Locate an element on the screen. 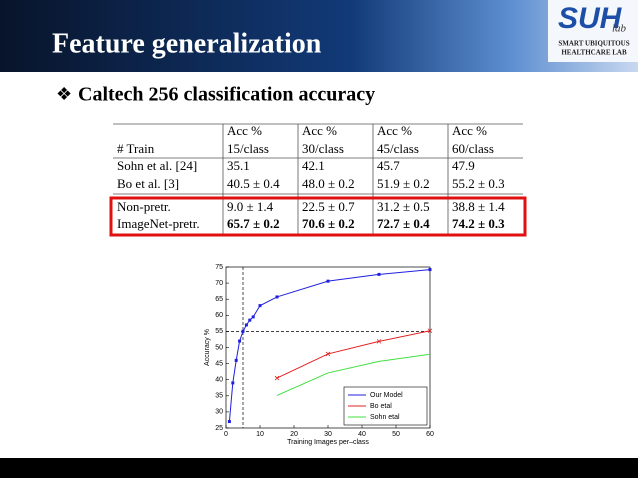 Image resolution: width=638 pixels, height=478 pixels. table-cell: 35.1 is located at coordinates (238, 165).